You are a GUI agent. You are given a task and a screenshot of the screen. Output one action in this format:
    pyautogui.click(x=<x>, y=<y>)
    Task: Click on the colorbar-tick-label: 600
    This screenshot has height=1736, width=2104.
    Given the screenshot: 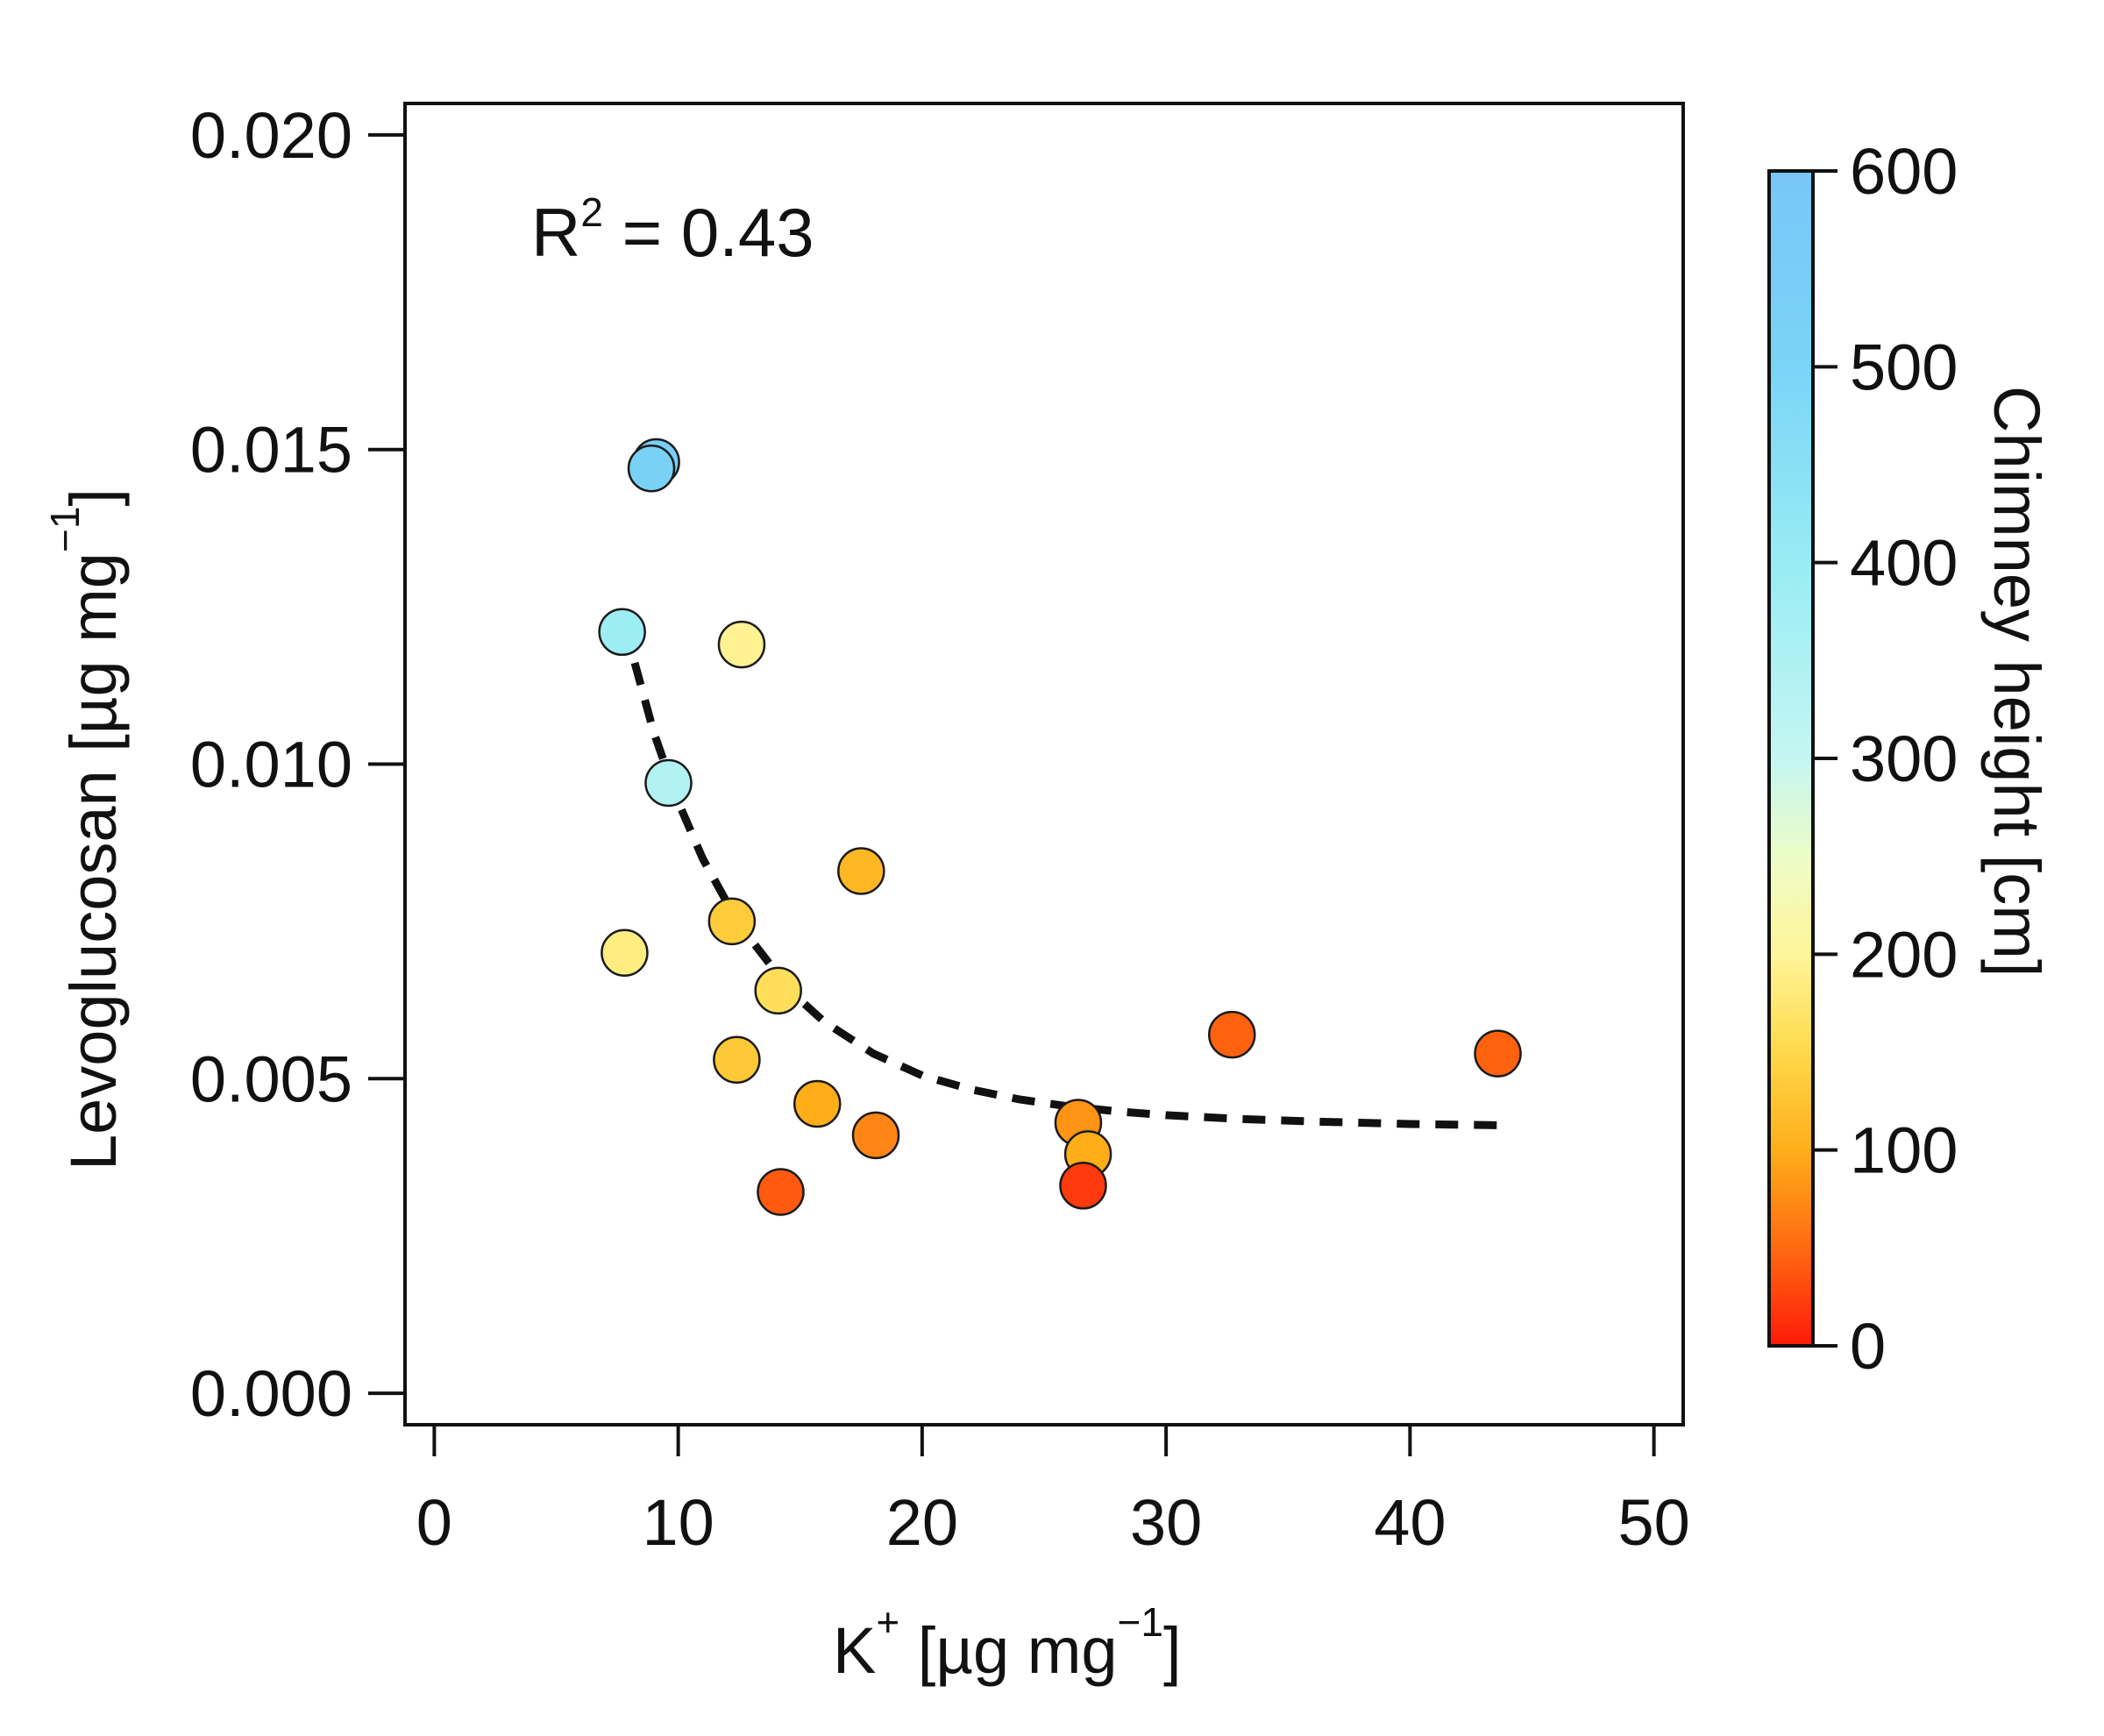 What is the action you would take?
    pyautogui.click(x=1904, y=171)
    